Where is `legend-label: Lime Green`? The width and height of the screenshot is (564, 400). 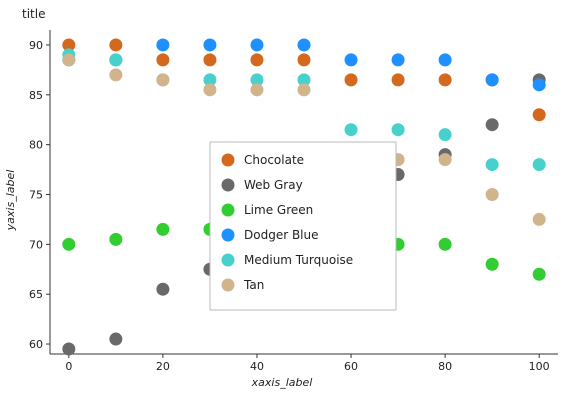
legend-label: Lime Green is located at coordinates (278, 210).